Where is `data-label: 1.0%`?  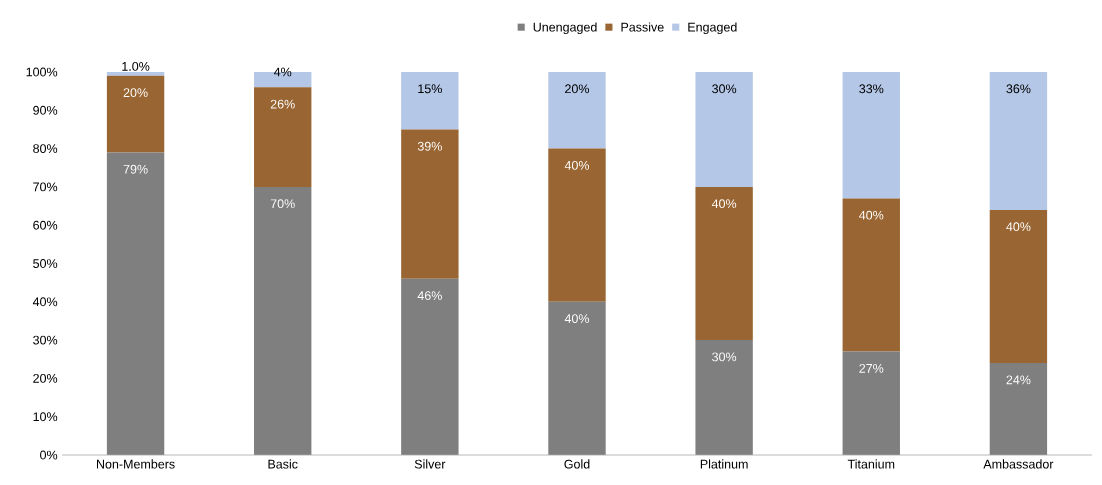
data-label: 1.0% is located at coordinates (136, 66).